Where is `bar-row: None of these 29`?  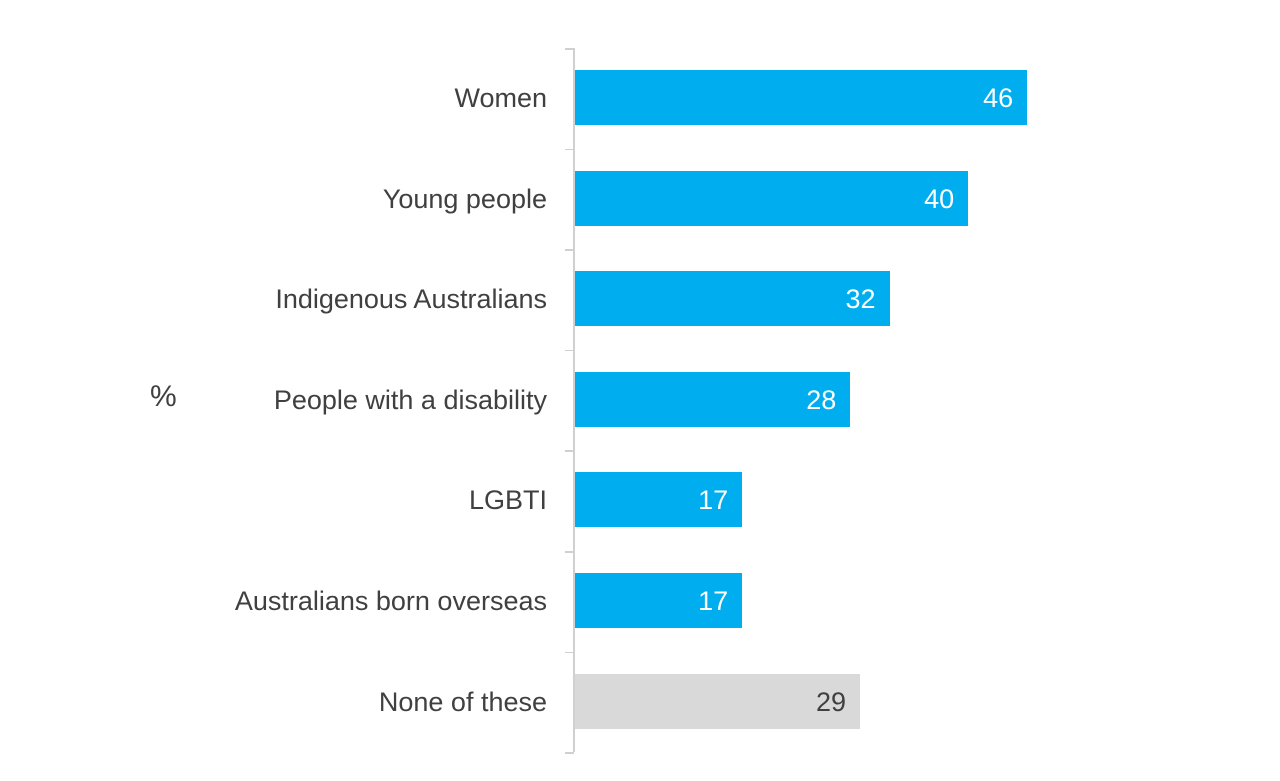
bar-row: None of these 29 is located at coordinates (640, 702).